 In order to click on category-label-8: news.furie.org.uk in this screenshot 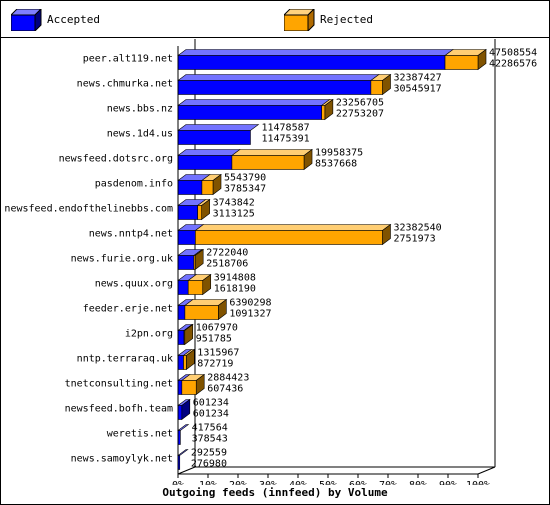, I will do `click(122, 259)`.